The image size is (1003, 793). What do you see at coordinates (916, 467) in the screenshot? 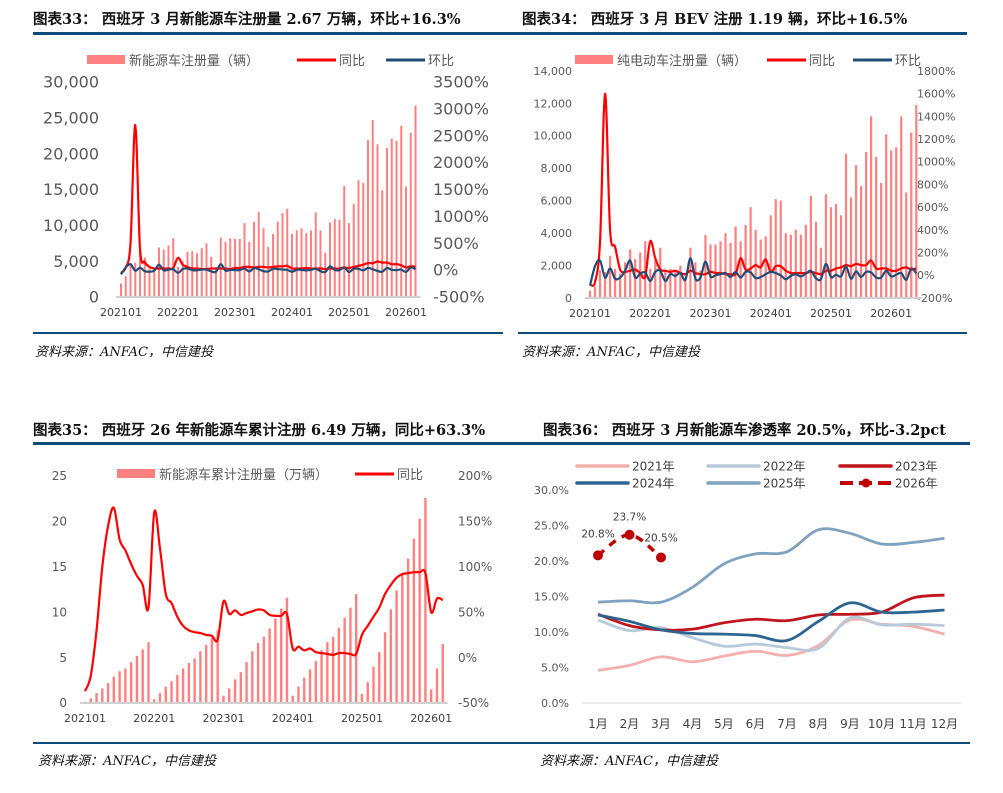
I see `legend-label: 2023年` at bounding box center [916, 467].